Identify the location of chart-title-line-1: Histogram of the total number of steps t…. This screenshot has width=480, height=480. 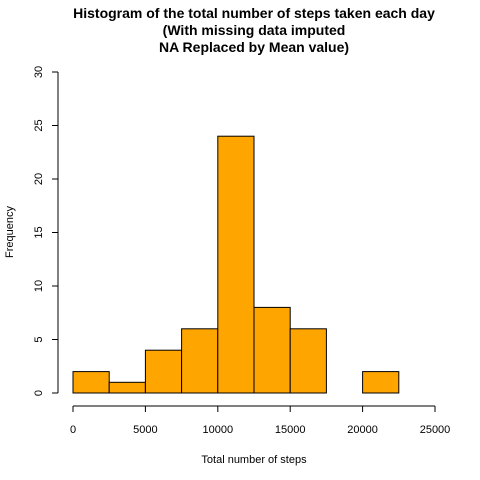
(254, 13).